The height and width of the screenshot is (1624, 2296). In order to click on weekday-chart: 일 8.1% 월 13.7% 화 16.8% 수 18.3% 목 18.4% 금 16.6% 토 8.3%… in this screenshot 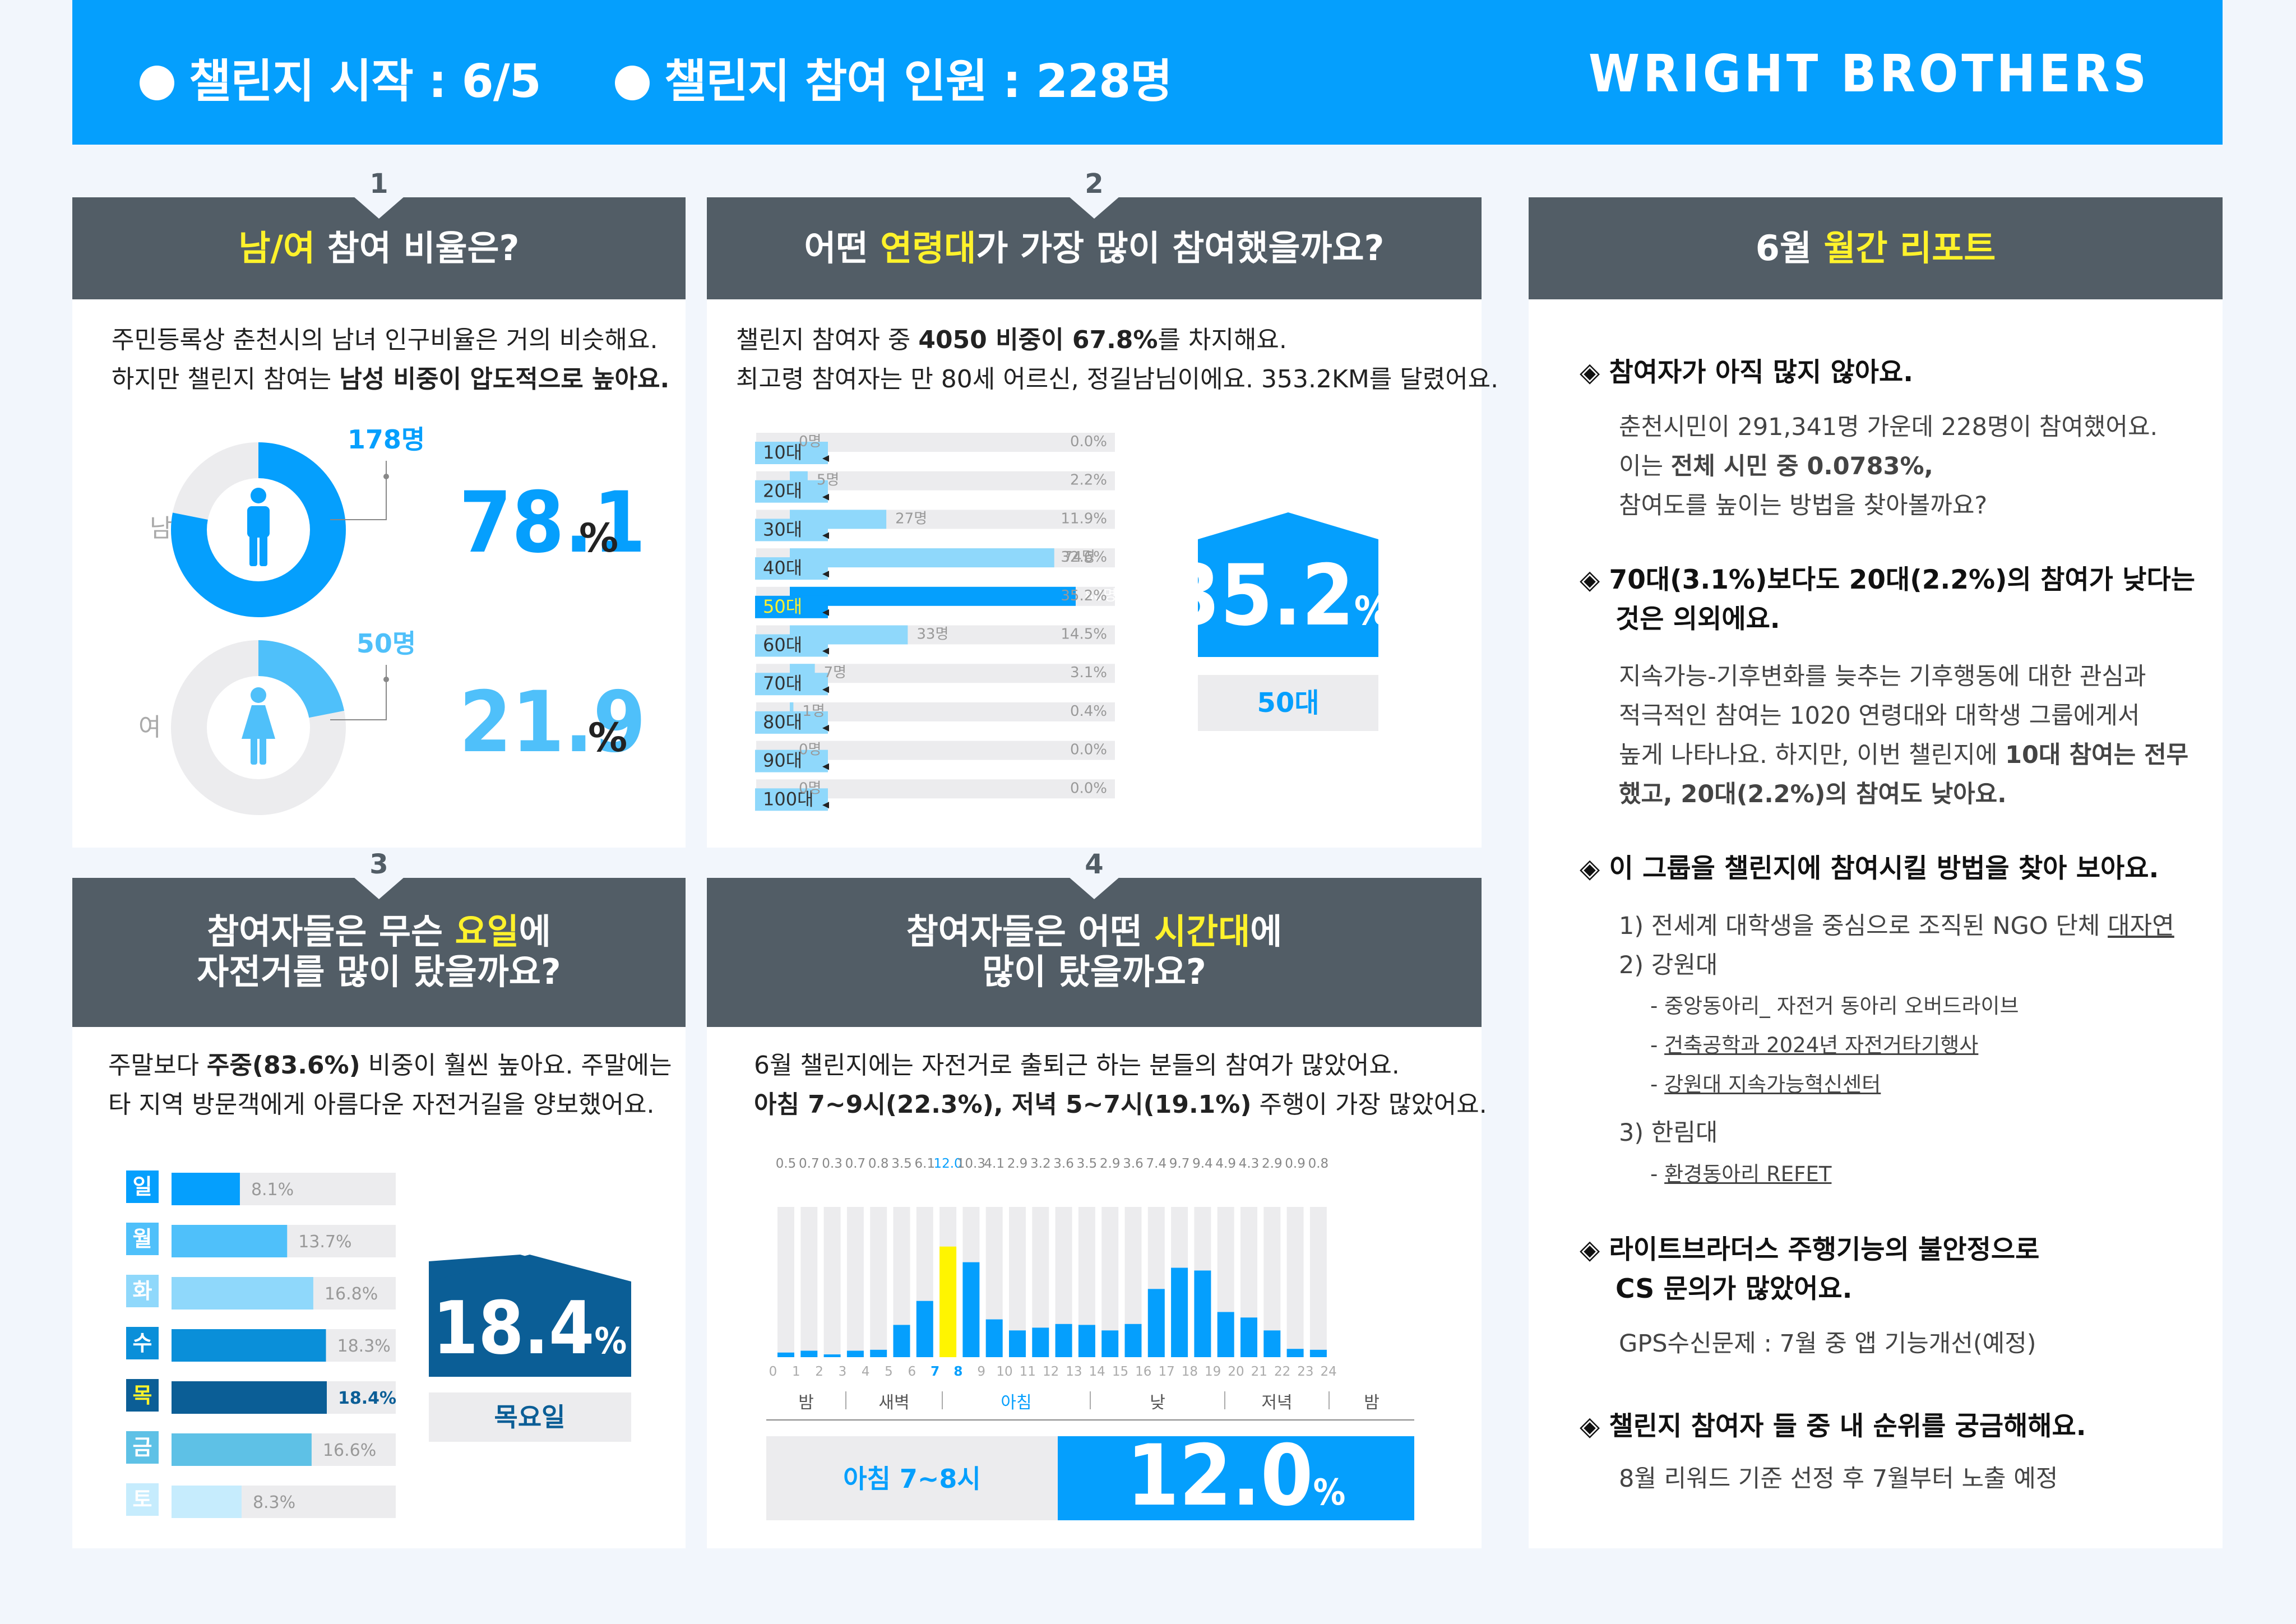, I will do `click(378, 1344)`.